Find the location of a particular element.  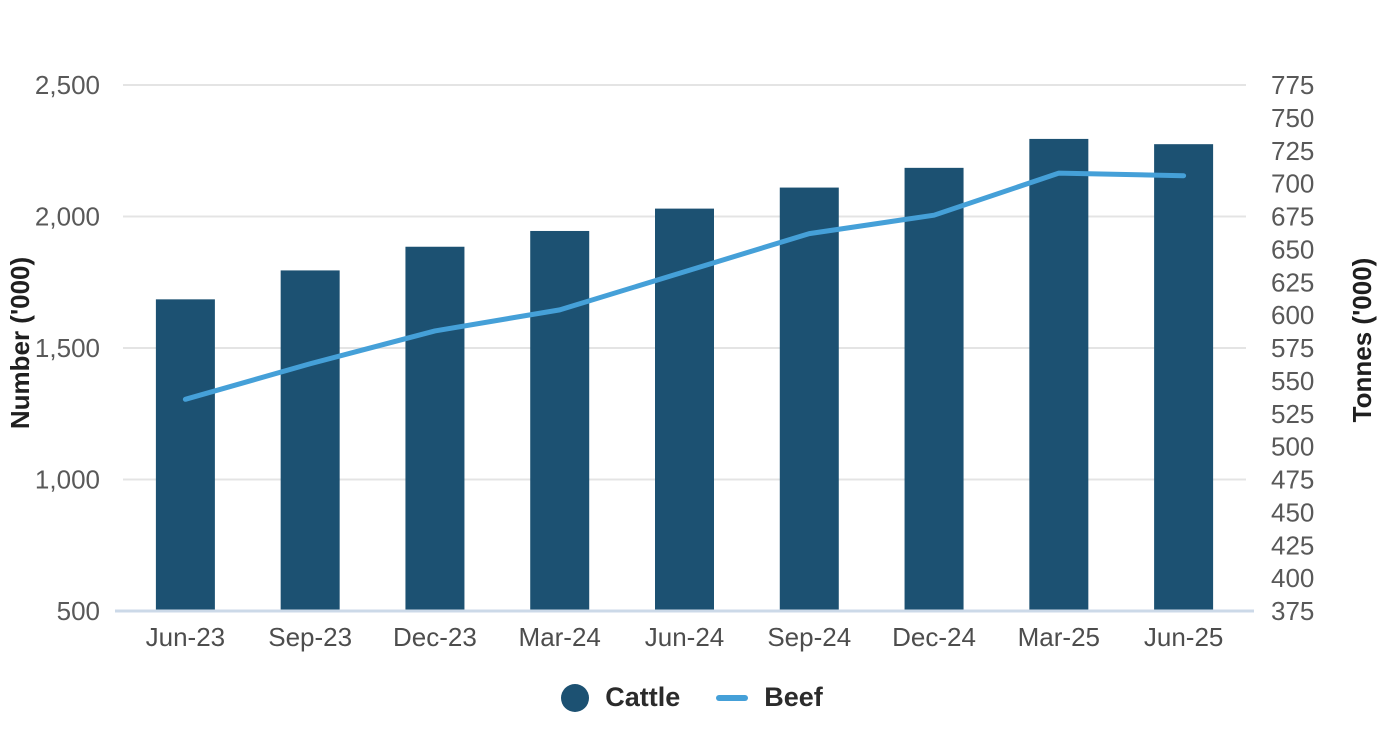

y-axis-right-tick-label: 725 is located at coordinates (1292, 151).